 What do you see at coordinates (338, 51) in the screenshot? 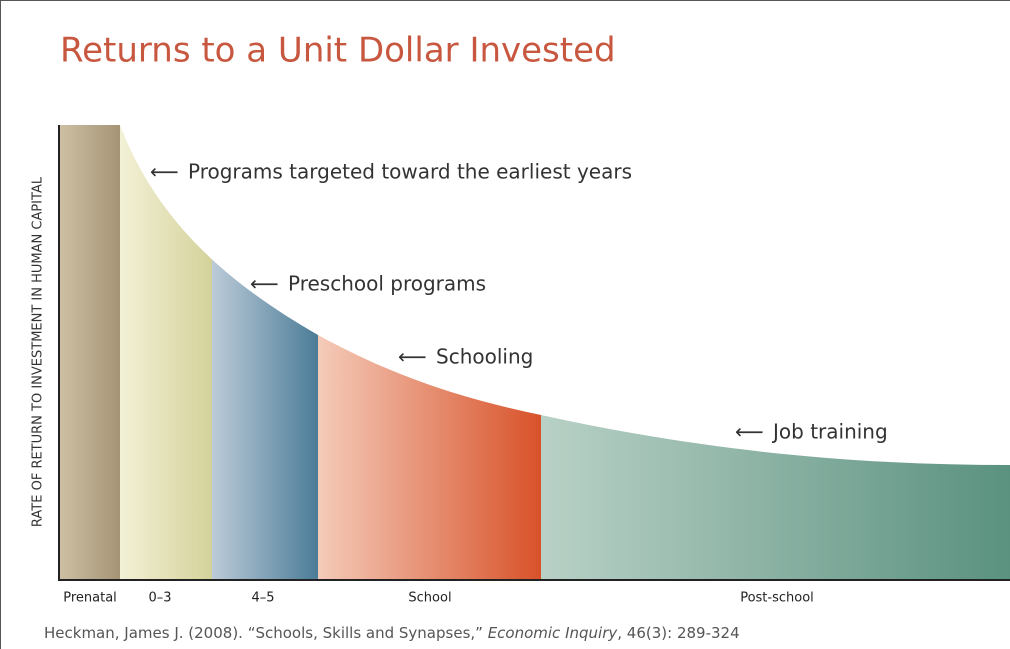
I see `title: Returns to a Unit Dollar Invested` at bounding box center [338, 51].